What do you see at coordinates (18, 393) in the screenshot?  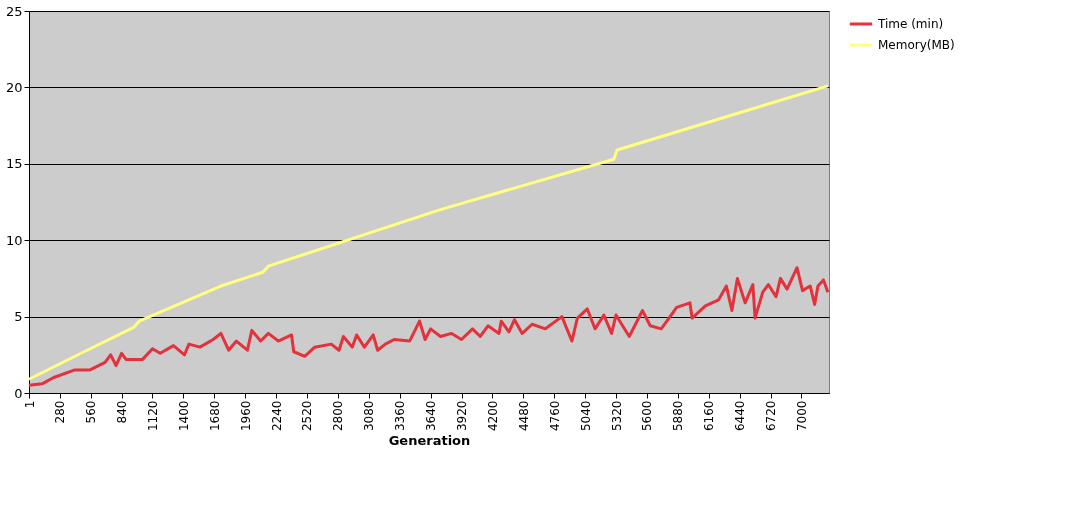 I see `y-tick-label: 0` at bounding box center [18, 393].